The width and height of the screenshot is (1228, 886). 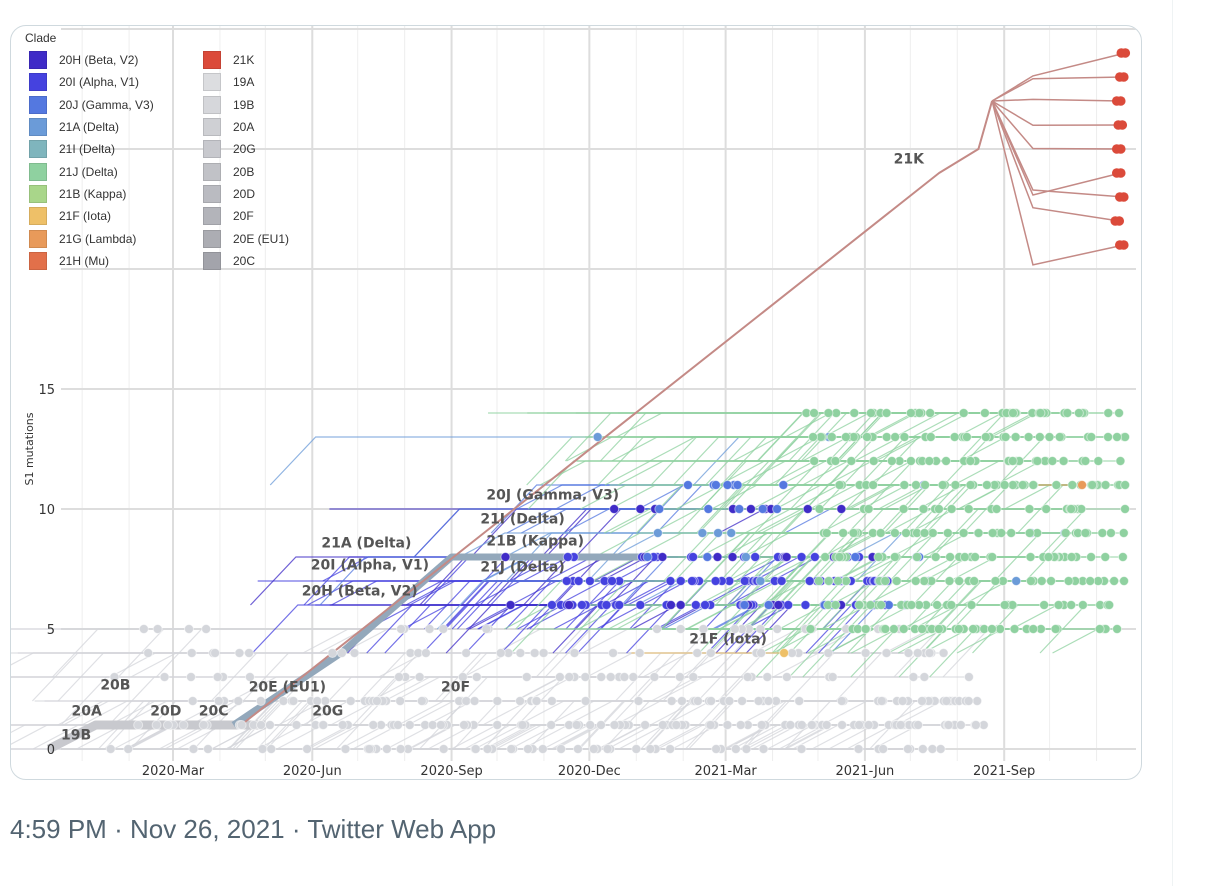 What do you see at coordinates (76, 735) in the screenshot?
I see `clade-label: 19B` at bounding box center [76, 735].